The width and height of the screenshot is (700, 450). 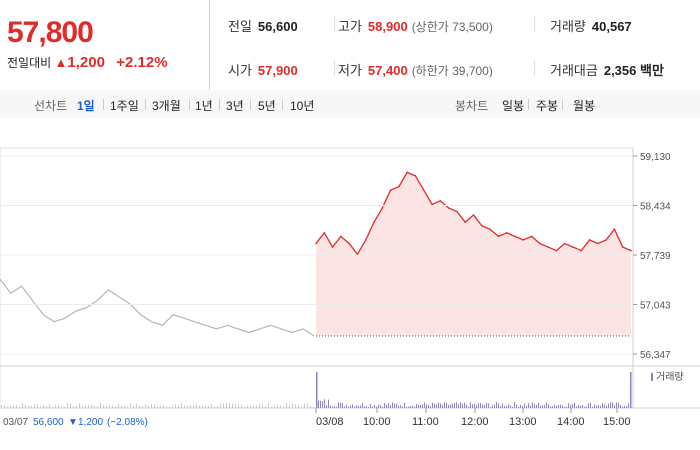 What do you see at coordinates (124, 106) in the screenshot?
I see `tab-1week: 1주일` at bounding box center [124, 106].